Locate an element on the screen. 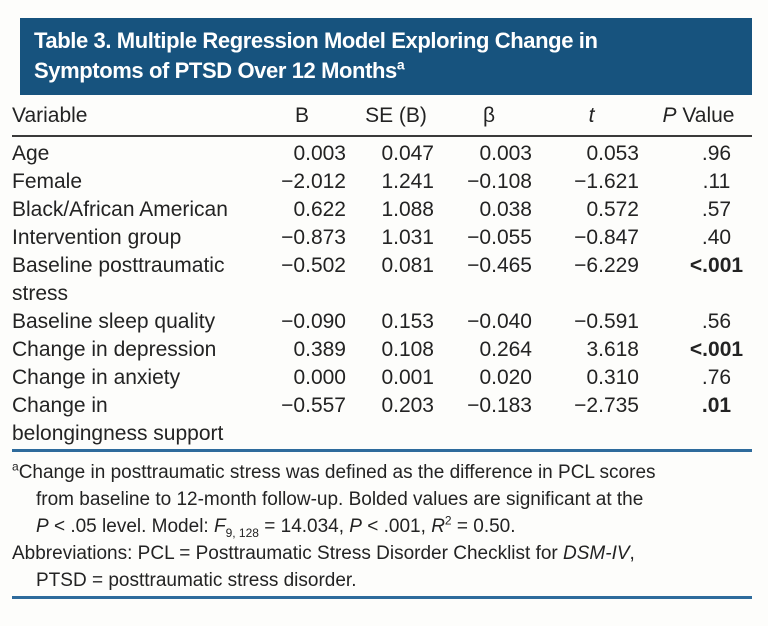  cell-b: 0.389 is located at coordinates (319, 349).